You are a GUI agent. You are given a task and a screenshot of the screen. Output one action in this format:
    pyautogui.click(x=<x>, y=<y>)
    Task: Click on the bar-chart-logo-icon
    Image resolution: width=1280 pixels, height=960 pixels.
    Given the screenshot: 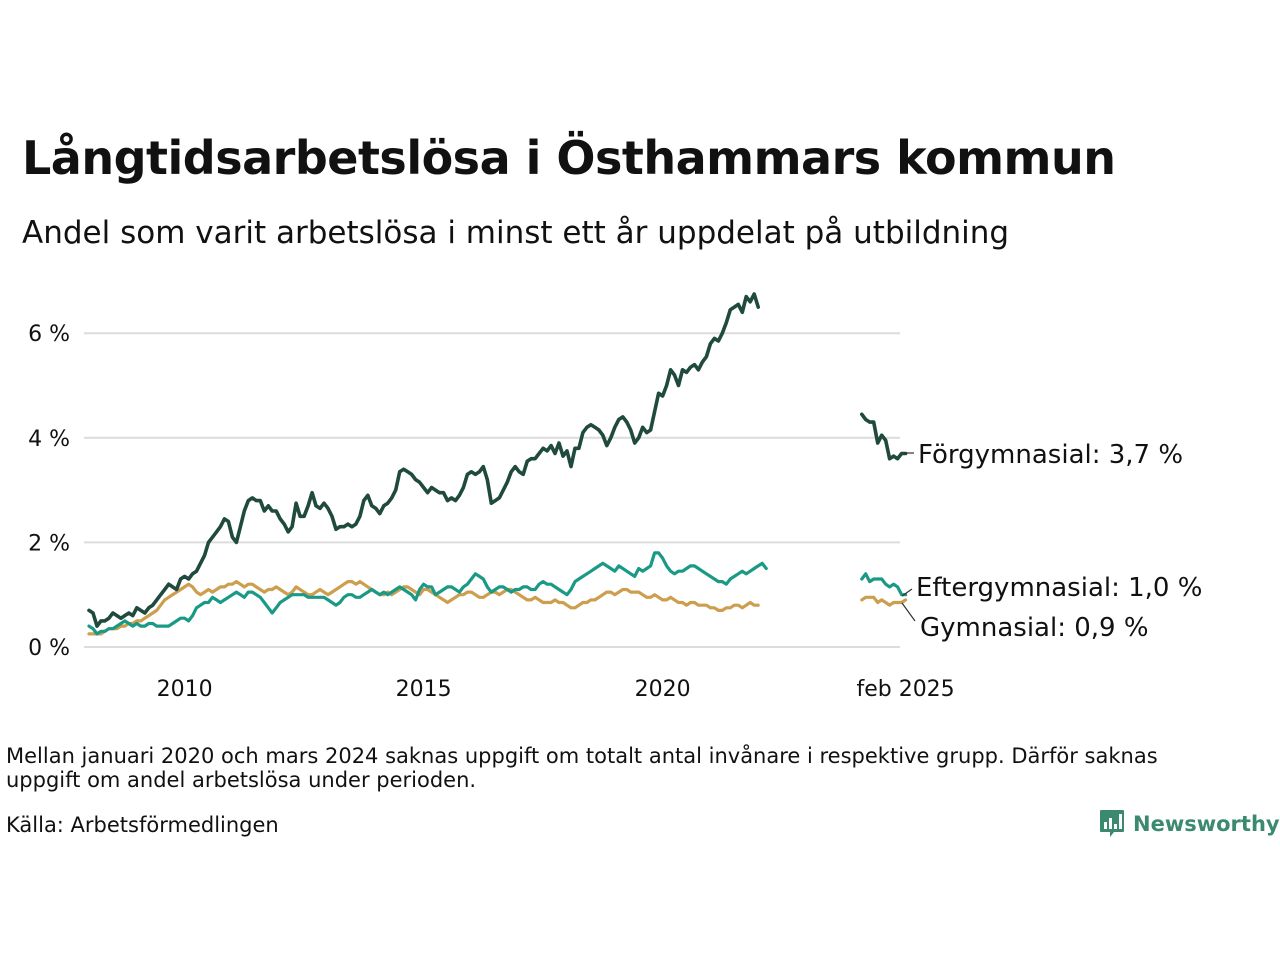 What is the action you would take?
    pyautogui.click(x=1112, y=823)
    